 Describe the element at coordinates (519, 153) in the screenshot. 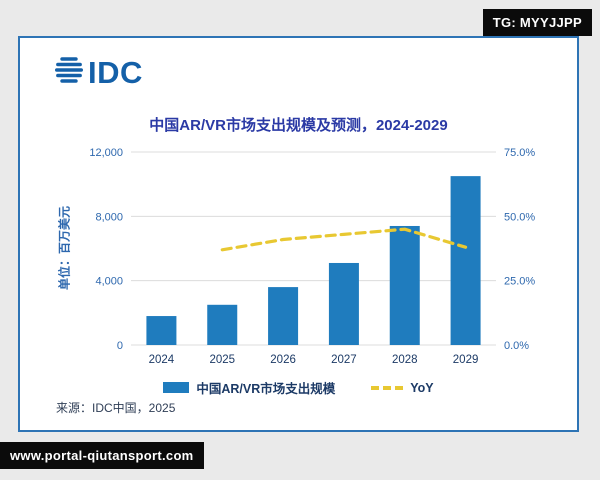

I see `svg-text: 75.0%` at that location.